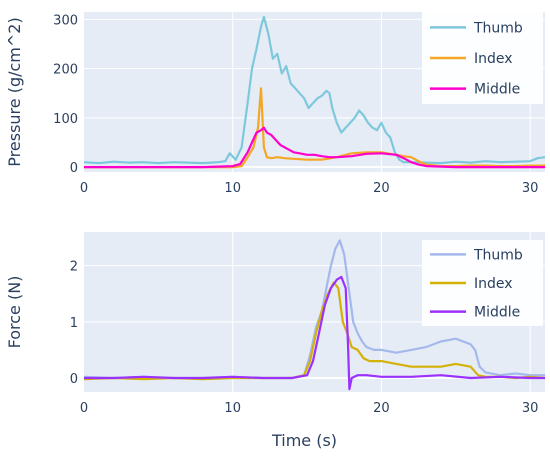 This screenshot has width=550, height=460. What do you see at coordinates (74, 323) in the screenshot?
I see `y-tick-label: 1` at bounding box center [74, 323].